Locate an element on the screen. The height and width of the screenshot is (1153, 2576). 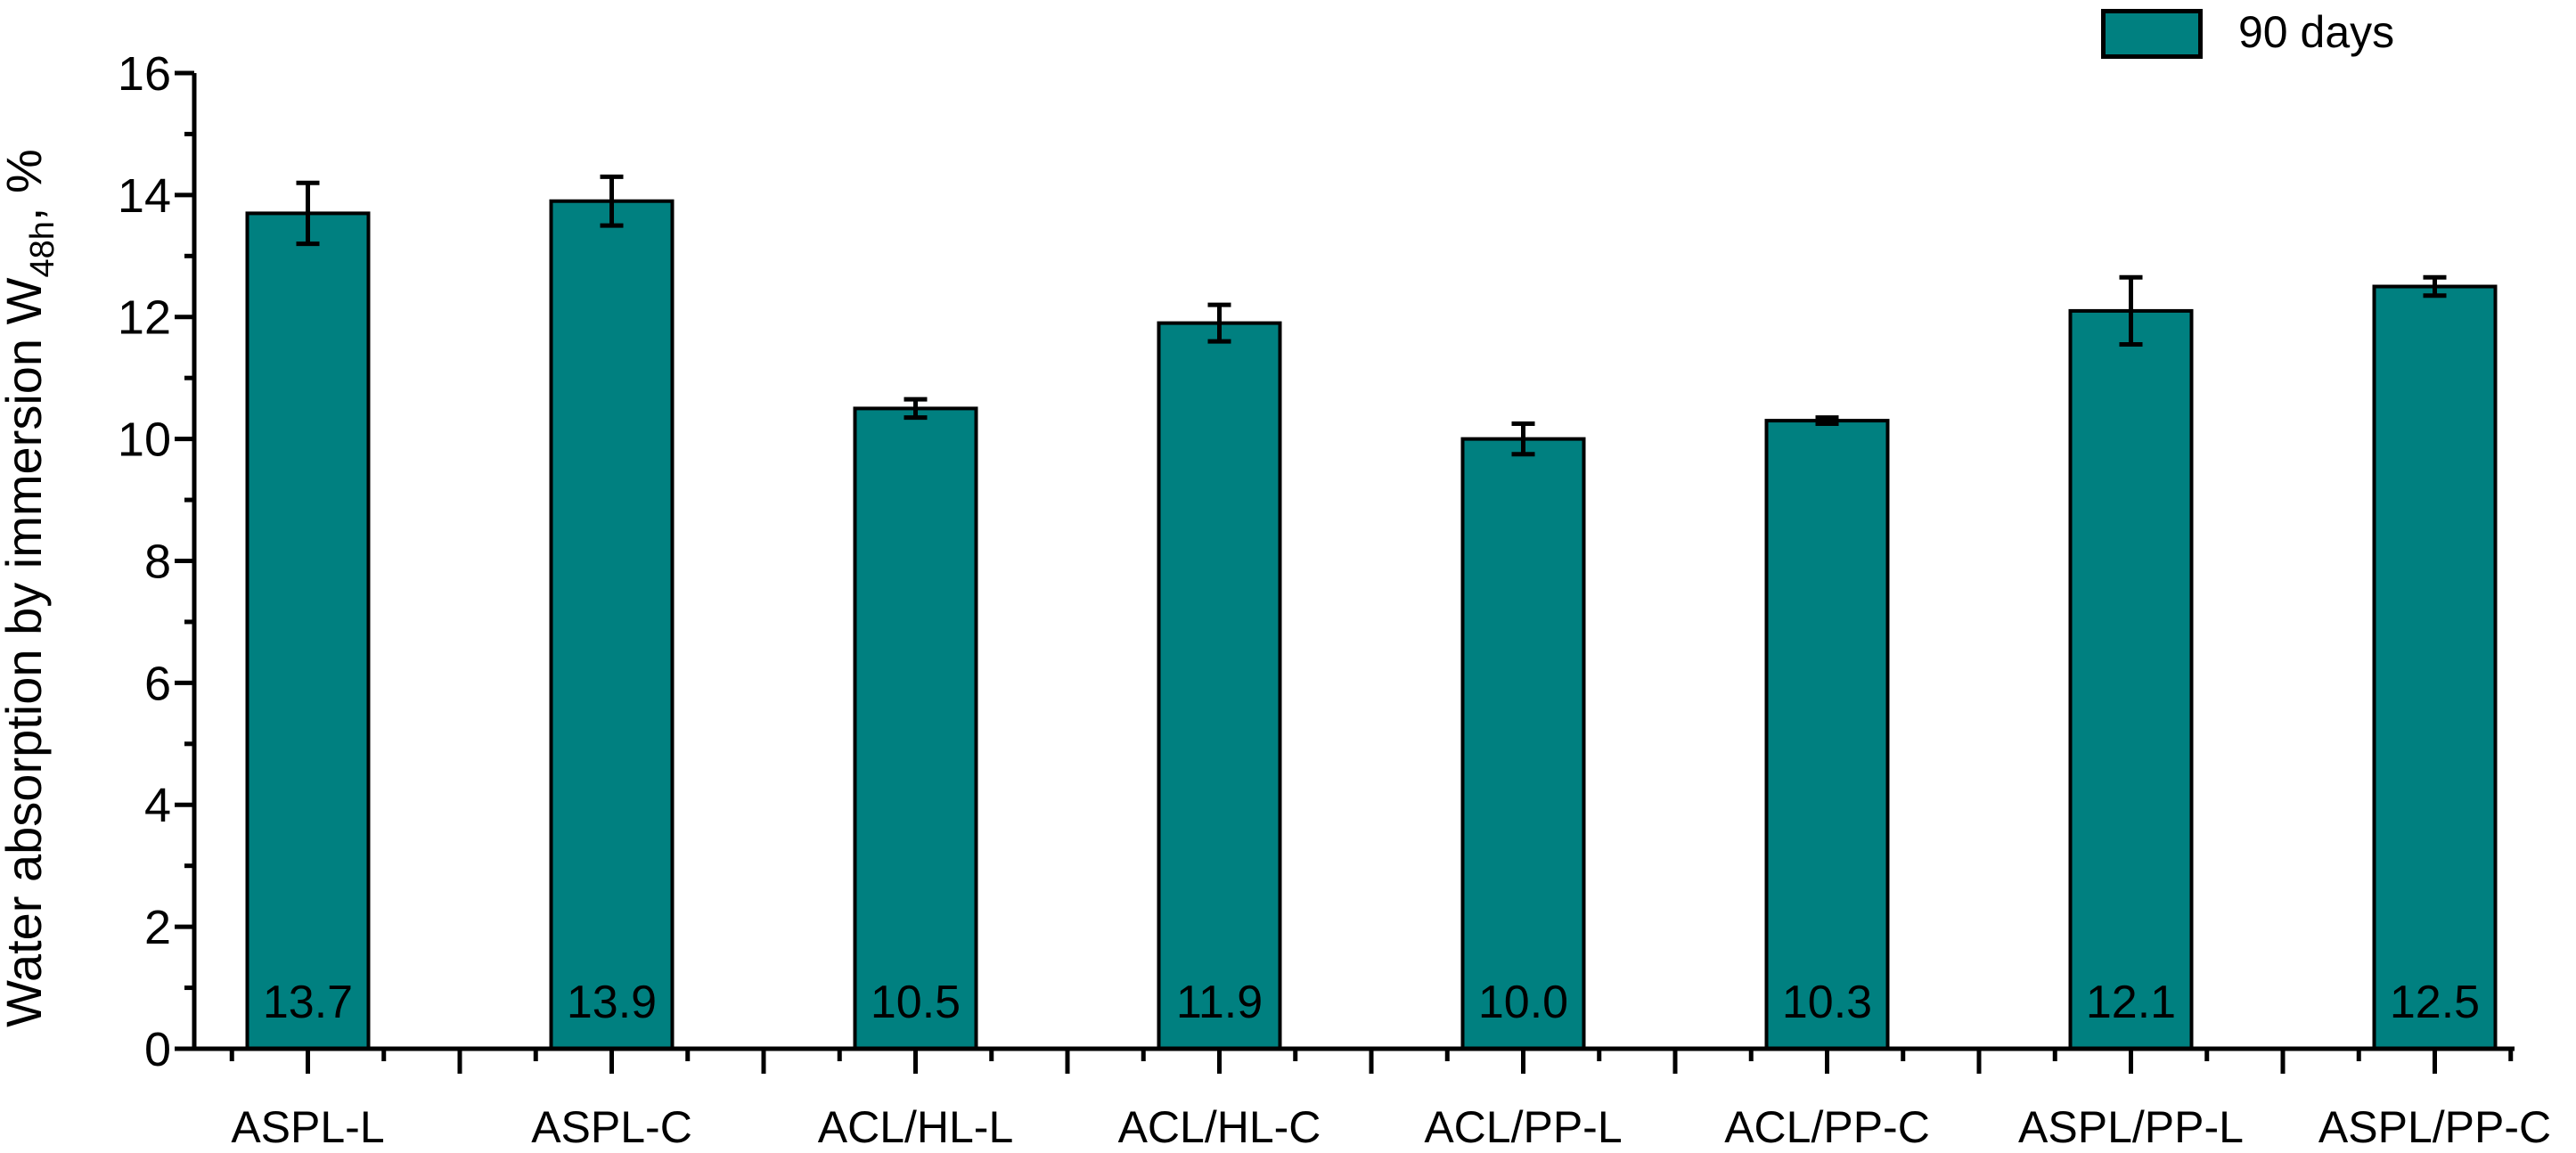
legend: 90 days is located at coordinates (2247, 34).